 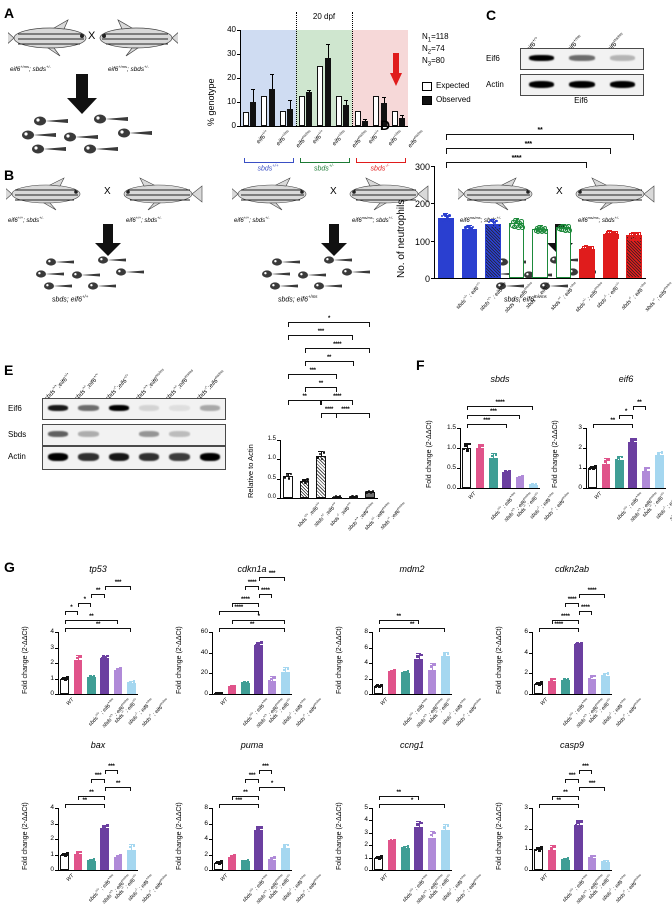 I want to click on significance-label: **, so click(x=540, y=130).